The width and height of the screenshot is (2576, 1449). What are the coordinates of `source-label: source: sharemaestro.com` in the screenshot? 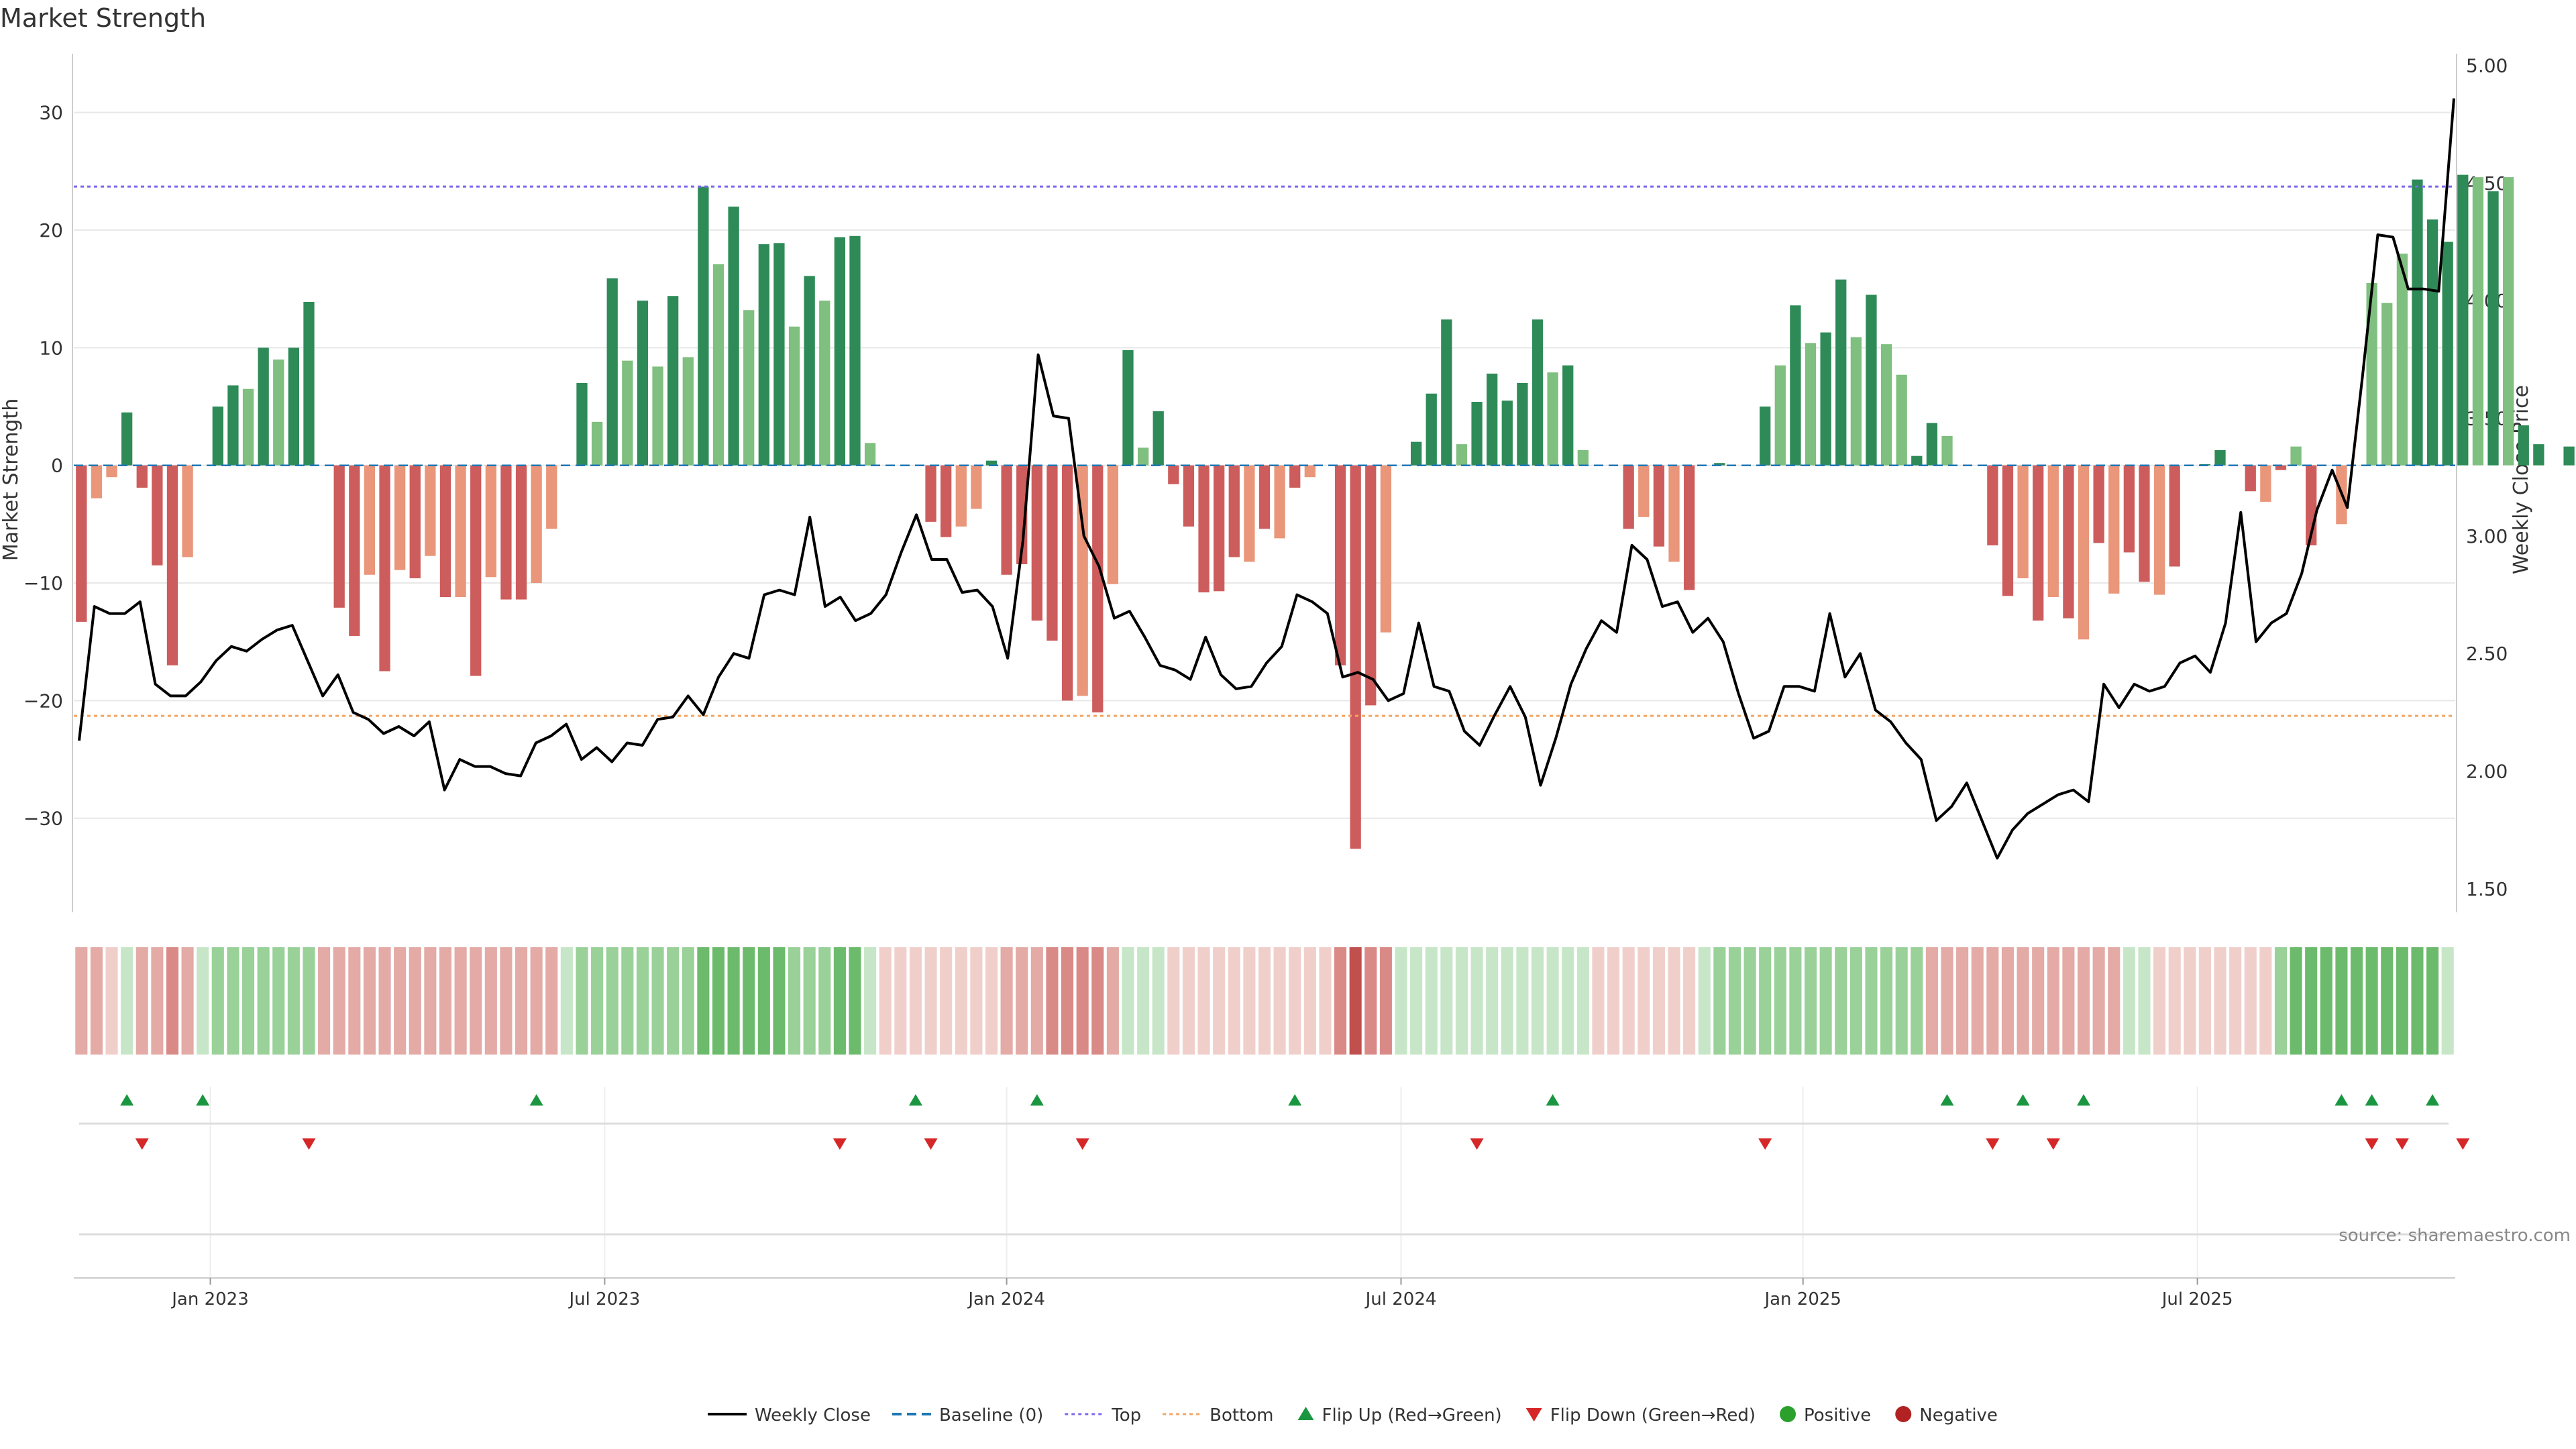 It's located at (2455, 1236).